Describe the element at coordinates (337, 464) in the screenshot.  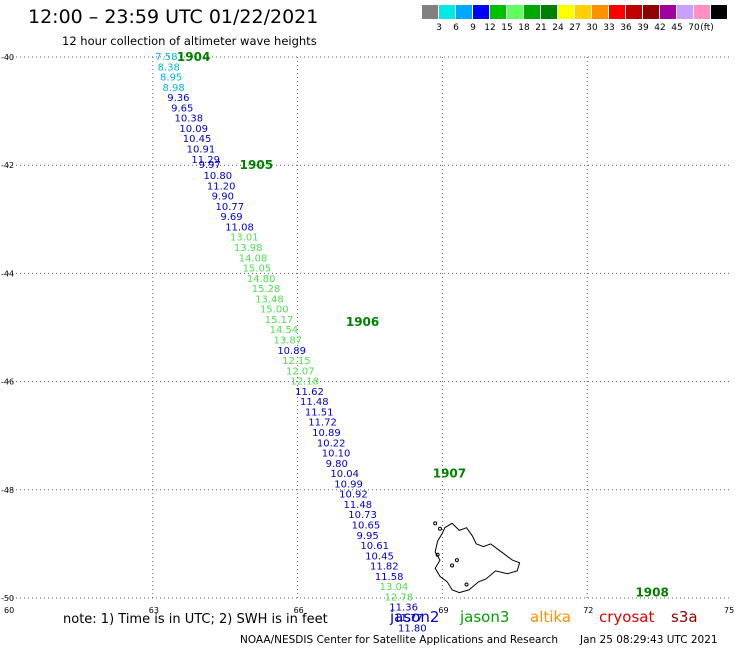
I see `wave-height-value: 9.80` at that location.